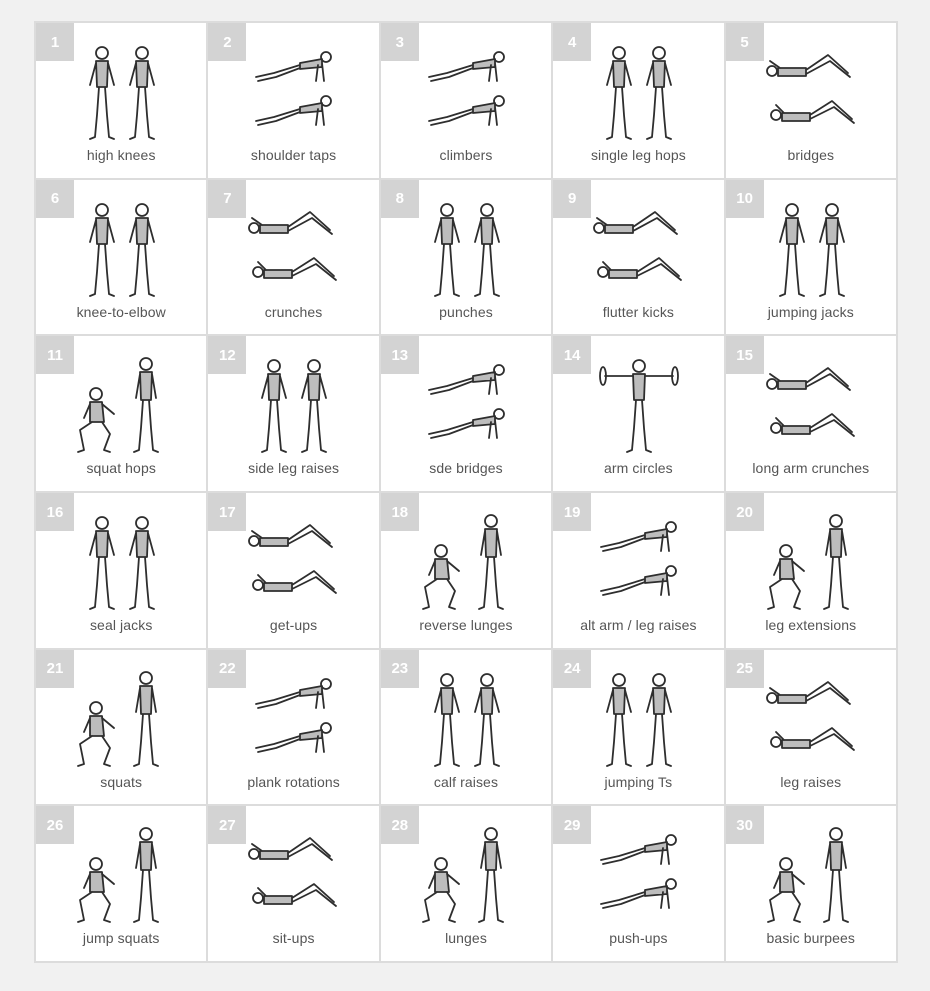 Image resolution: width=930 pixels, height=991 pixels. Describe the element at coordinates (55, 825) in the screenshot. I see `exercise-number-badge: 26` at that location.